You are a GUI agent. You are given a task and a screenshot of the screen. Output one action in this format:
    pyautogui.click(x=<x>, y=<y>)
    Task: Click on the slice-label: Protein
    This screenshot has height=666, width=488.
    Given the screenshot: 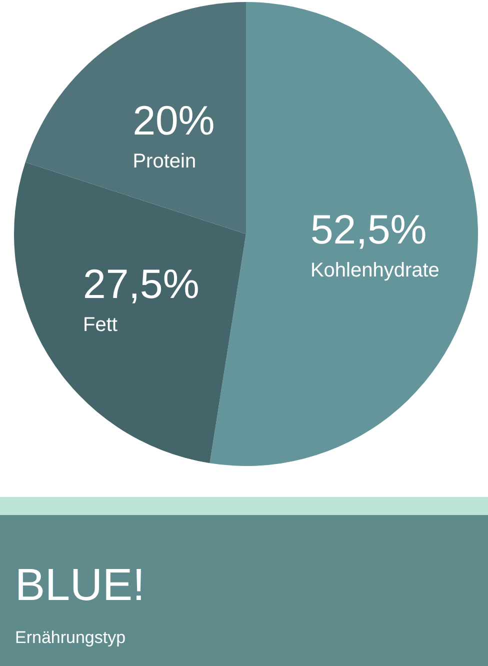 What is the action you would take?
    pyautogui.click(x=164, y=161)
    